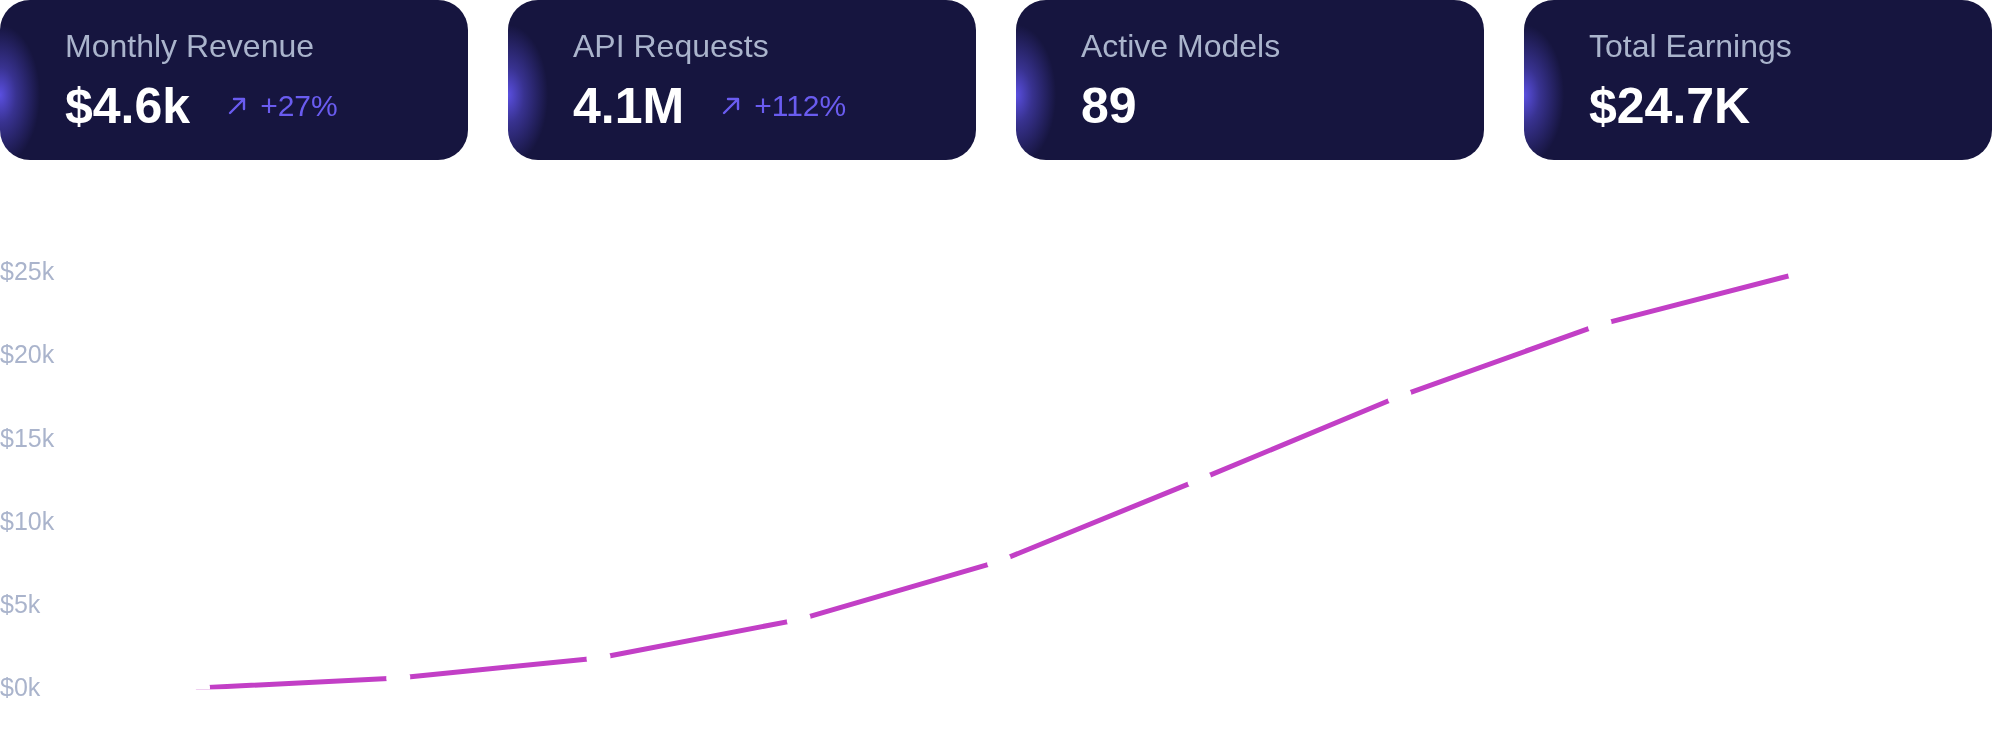 The image size is (1992, 744). What do you see at coordinates (800, 106) in the screenshot?
I see `text: +112%` at bounding box center [800, 106].